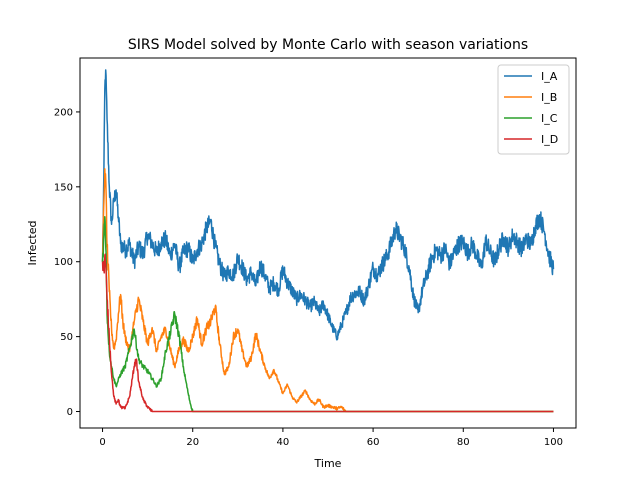 This screenshot has height=480, width=640. I want to click on legend: I_A I_B I_C I_D, so click(533, 109).